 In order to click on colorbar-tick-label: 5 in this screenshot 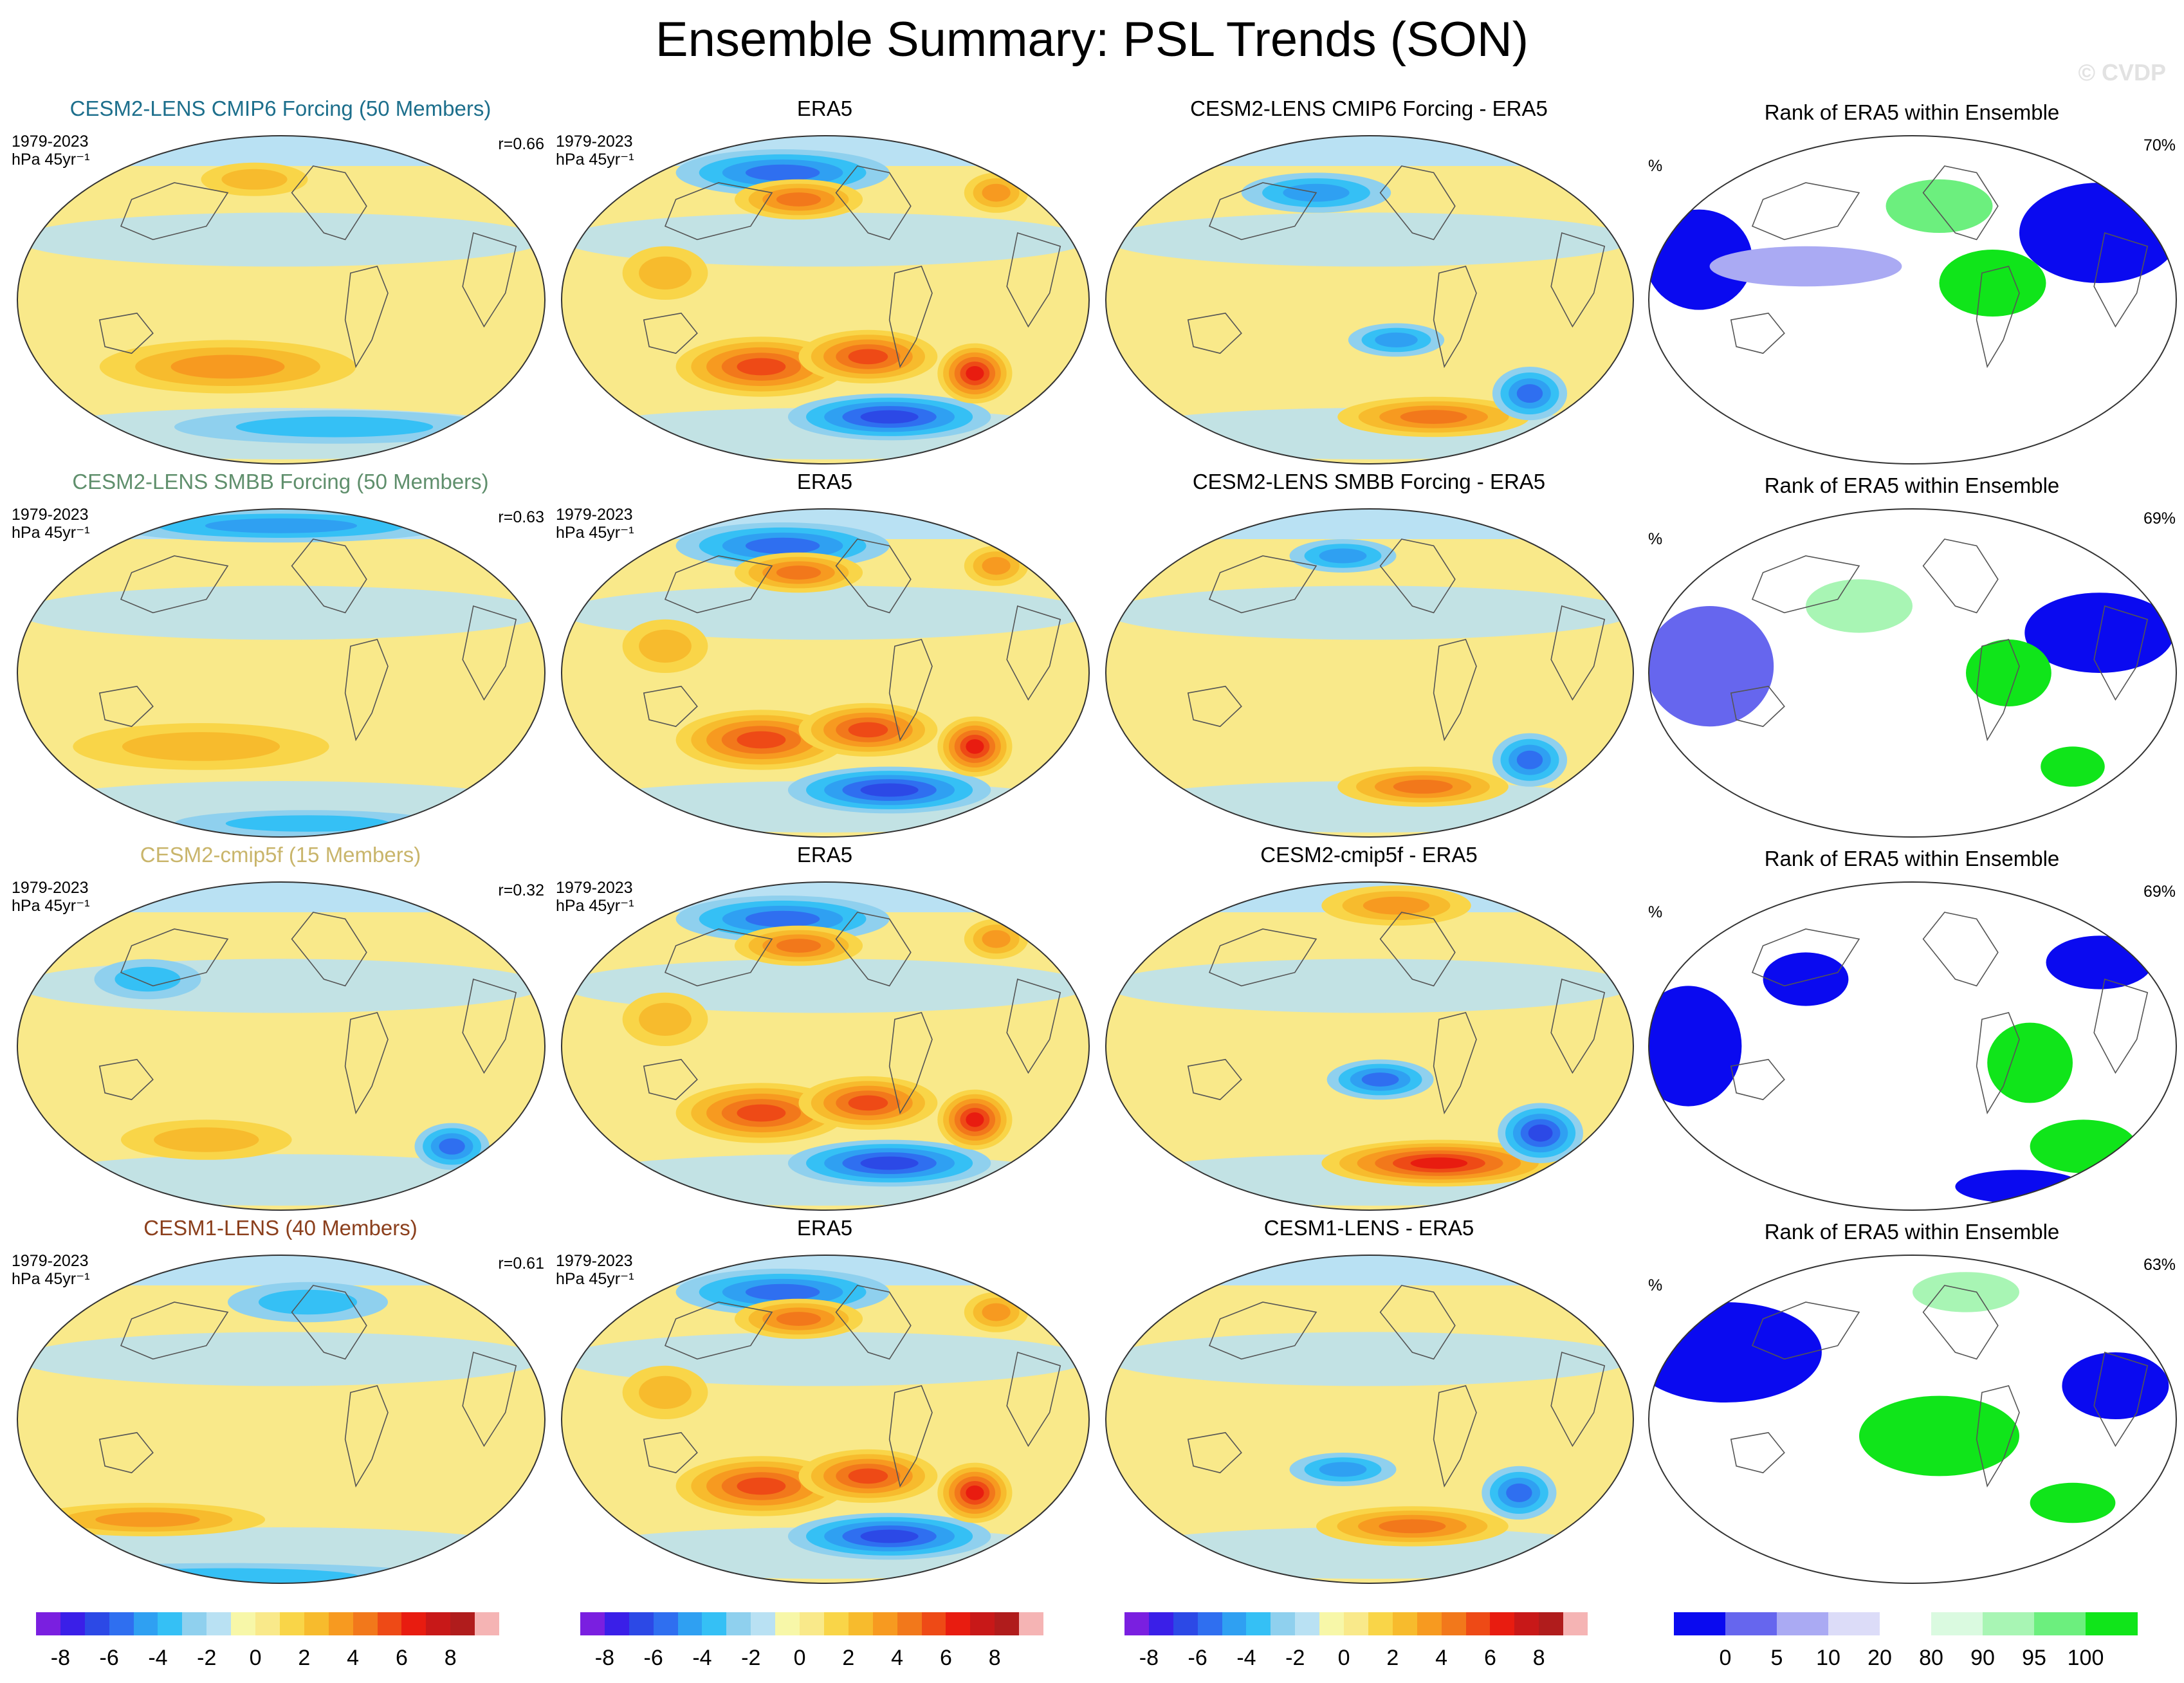, I will do `click(1777, 1658)`.